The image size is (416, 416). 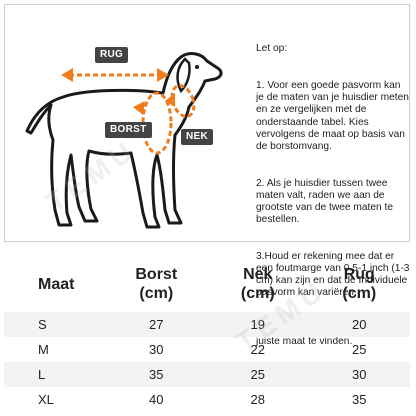 What do you see at coordinates (207, 399) in the screenshot?
I see `table-row: XL 40 28 35` at bounding box center [207, 399].